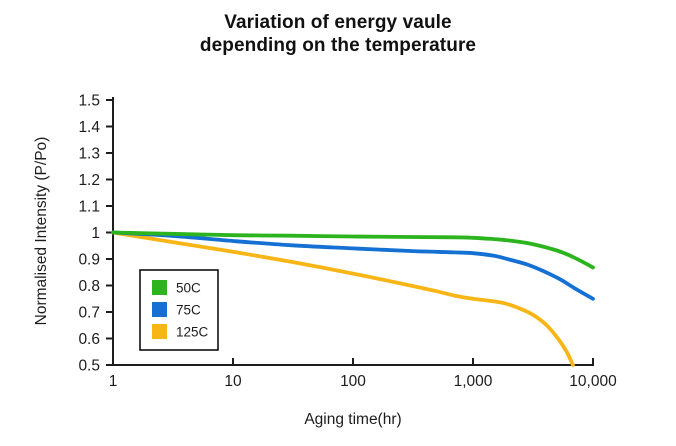 The height and width of the screenshot is (446, 676). Describe the element at coordinates (353, 381) in the screenshot. I see `x-tick-label: 100` at that location.